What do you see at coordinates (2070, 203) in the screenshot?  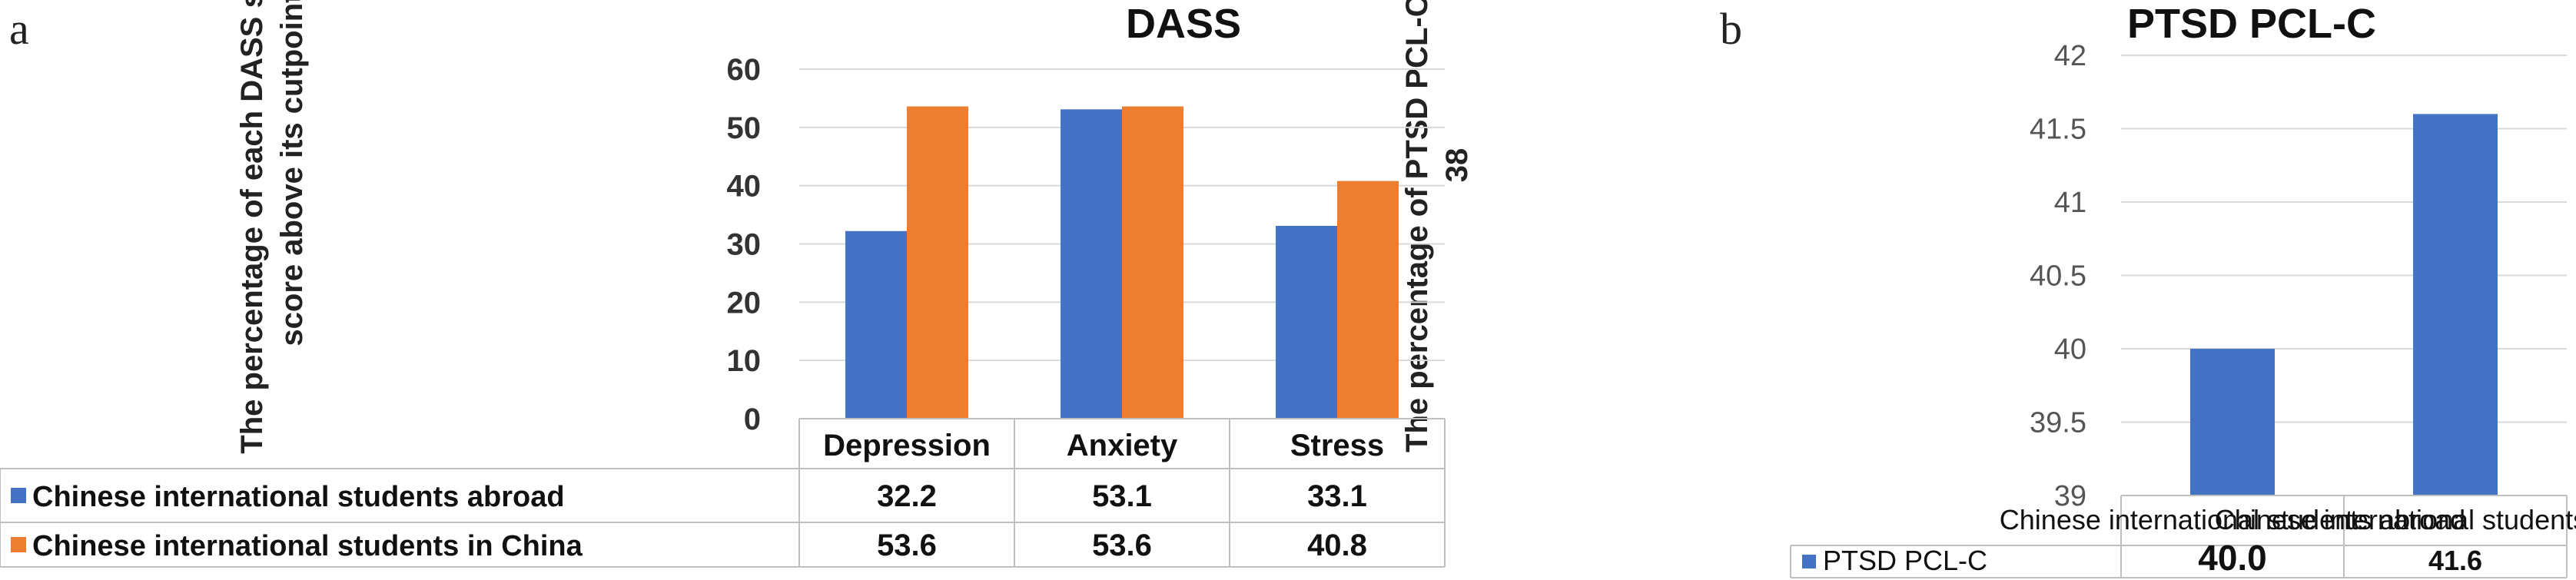 I see `ptsd-y-tick-label: 41` at bounding box center [2070, 203].